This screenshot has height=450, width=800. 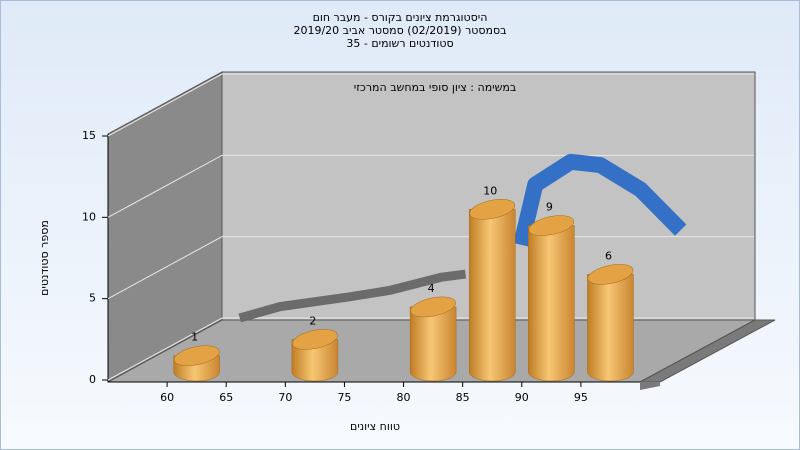 What do you see at coordinates (194, 337) in the screenshot?
I see `value-label: 1` at bounding box center [194, 337].